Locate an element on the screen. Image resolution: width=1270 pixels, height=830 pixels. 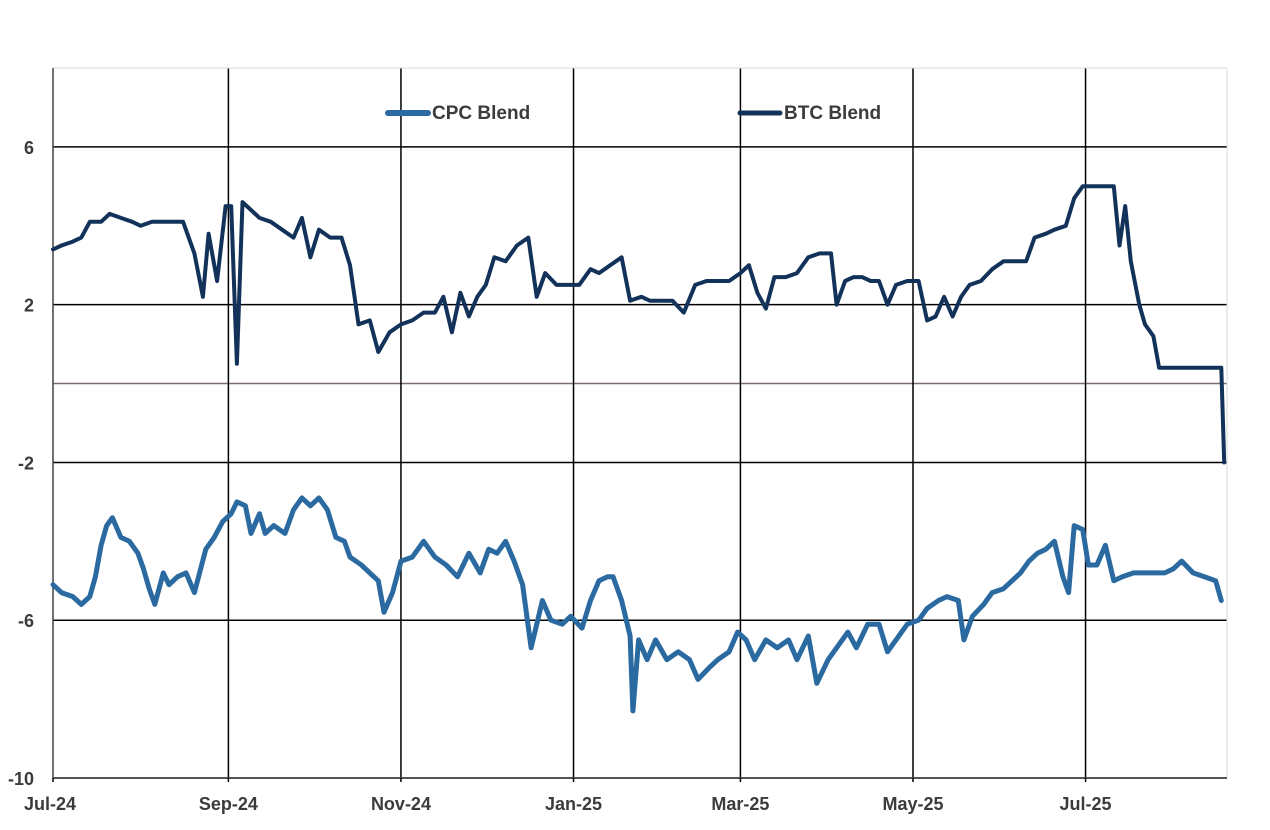
y-tick-label: 6 is located at coordinates (29, 148).